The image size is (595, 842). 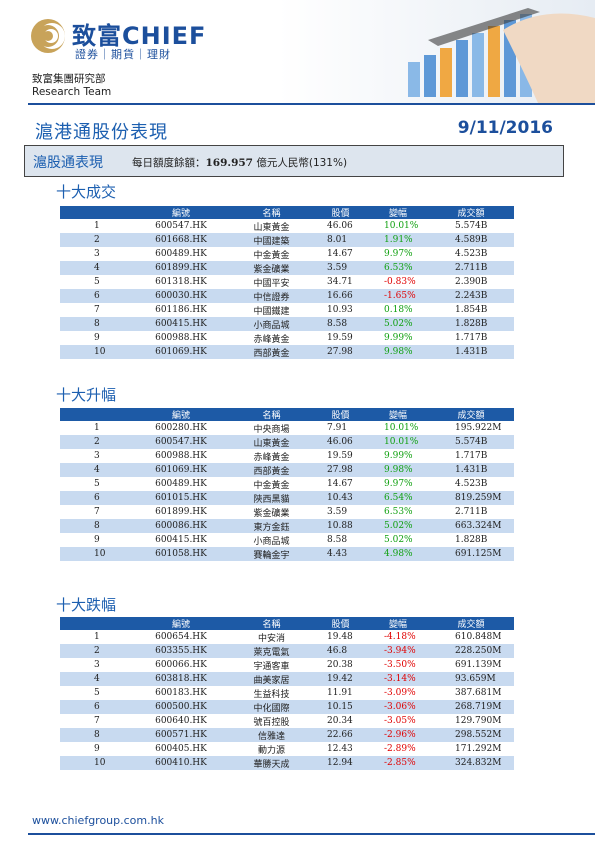 I want to click on code-cell: 600654.HK, so click(x=181, y=637).